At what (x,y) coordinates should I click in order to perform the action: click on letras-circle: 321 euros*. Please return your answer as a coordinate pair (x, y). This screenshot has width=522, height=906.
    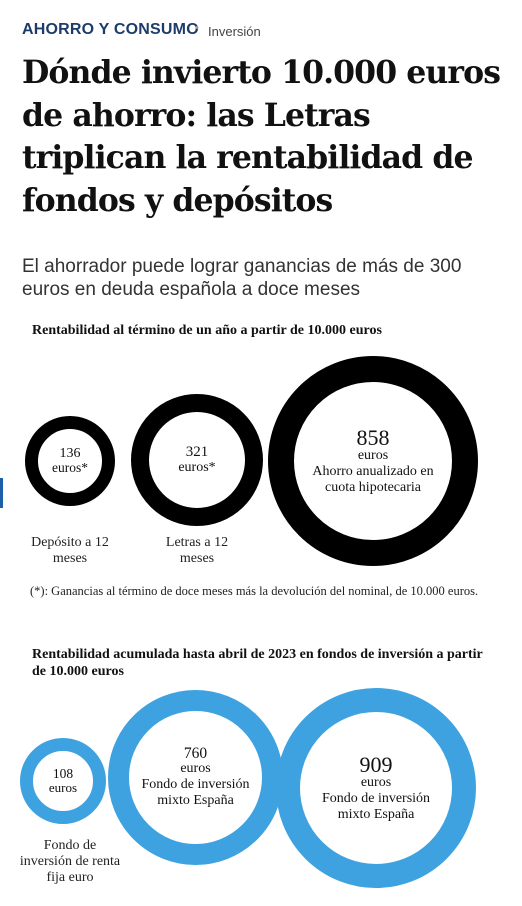
    Looking at the image, I should click on (197, 460).